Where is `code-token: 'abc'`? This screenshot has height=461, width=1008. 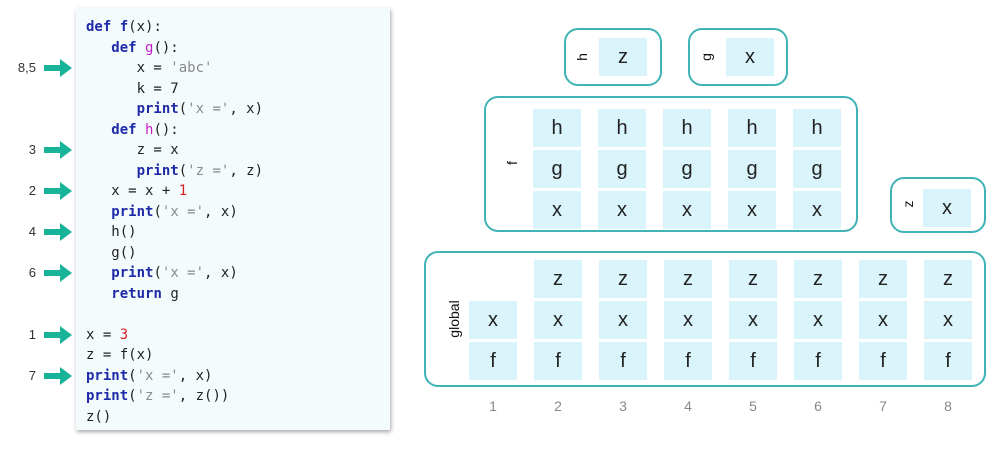
code-token: 'abc' is located at coordinates (191, 68).